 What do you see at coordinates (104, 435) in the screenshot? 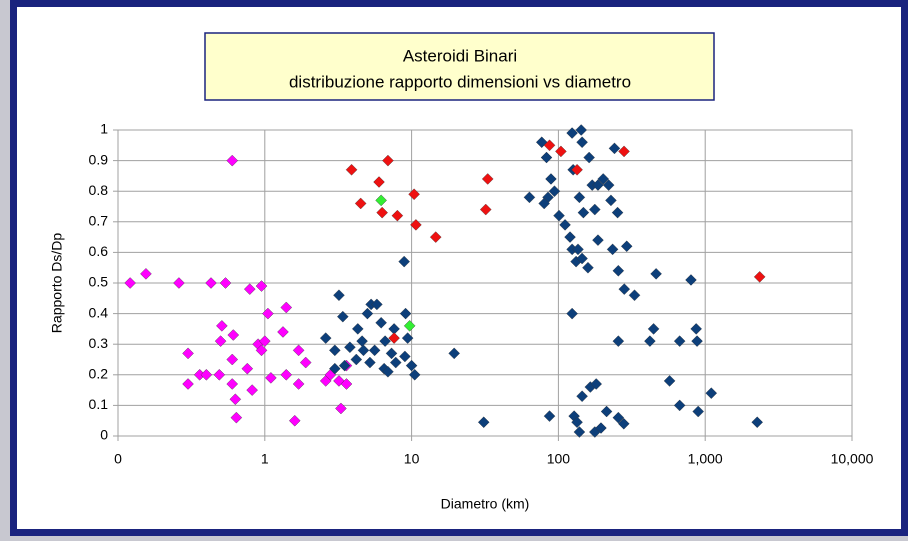
I see `y-tick-label: 0` at bounding box center [104, 435].